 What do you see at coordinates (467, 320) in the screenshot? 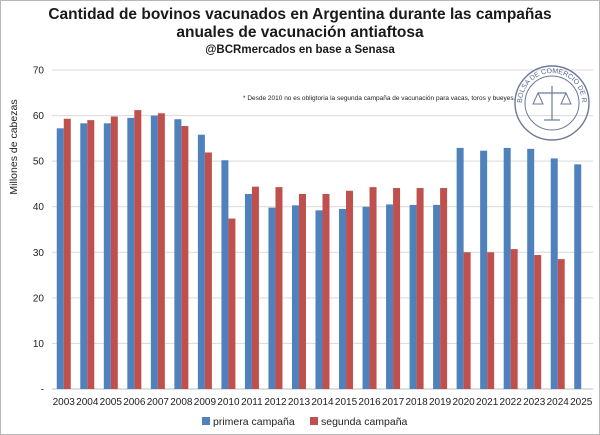
I see `bar-segunda-2020` at bounding box center [467, 320].